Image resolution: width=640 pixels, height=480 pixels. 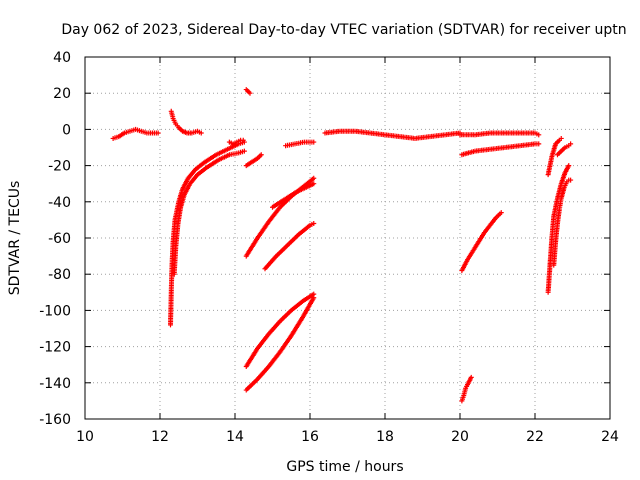 What do you see at coordinates (59, 167) in the screenshot?
I see `y-tick-label: -20` at bounding box center [59, 167].